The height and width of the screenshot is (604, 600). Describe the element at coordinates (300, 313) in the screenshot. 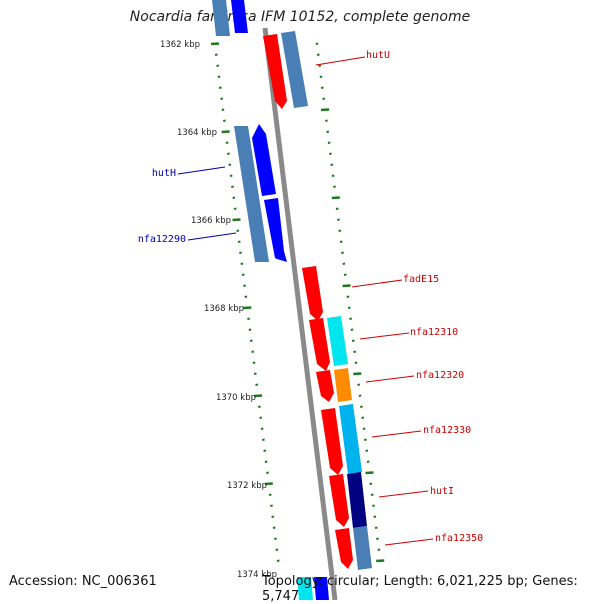

I see `genome-backbone` at that location.